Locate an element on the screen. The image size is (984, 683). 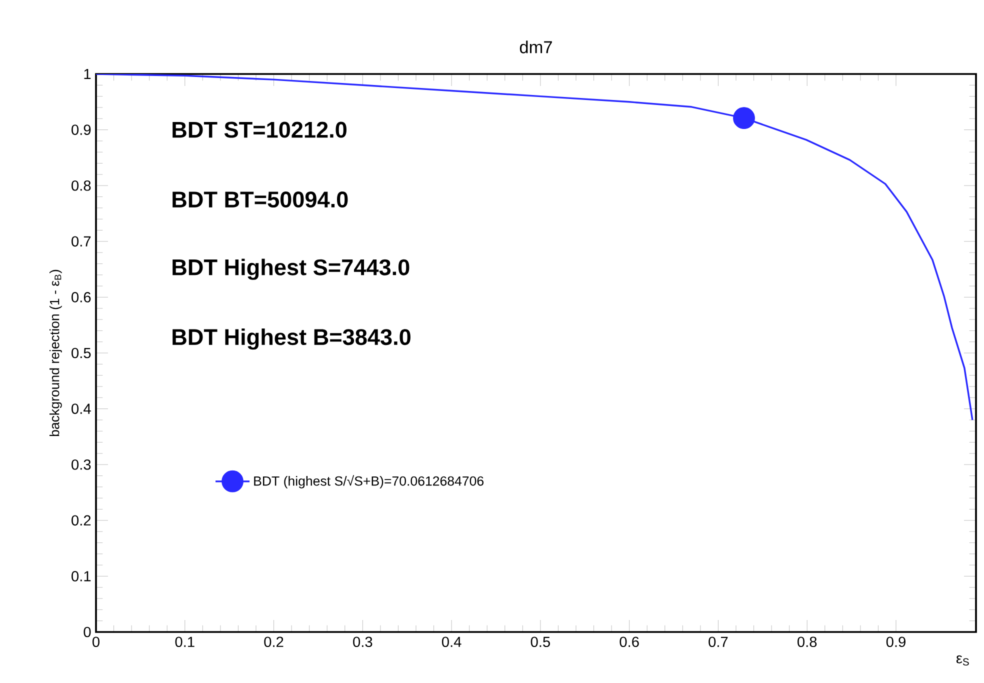
y-tick-label: 0.9 is located at coordinates (81, 129).